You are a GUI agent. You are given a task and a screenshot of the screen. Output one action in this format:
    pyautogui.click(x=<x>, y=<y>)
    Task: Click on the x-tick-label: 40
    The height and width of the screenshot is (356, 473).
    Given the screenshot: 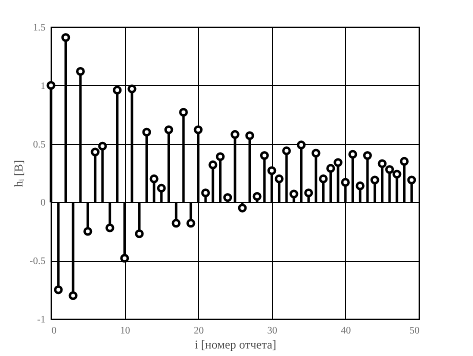 What is the action you would take?
    pyautogui.click(x=345, y=331)
    